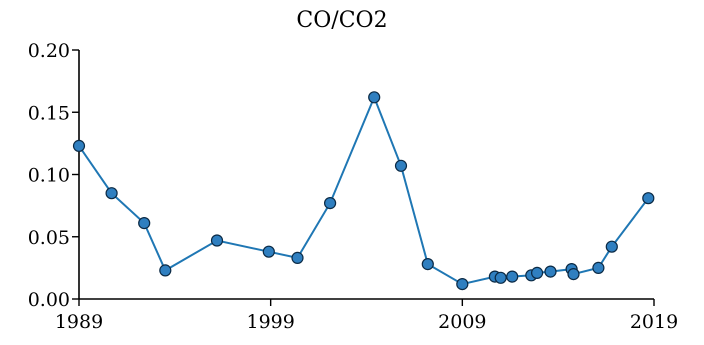 This screenshot has width=704, height=345. I want to click on x-tick-label: 2019, so click(654, 322).